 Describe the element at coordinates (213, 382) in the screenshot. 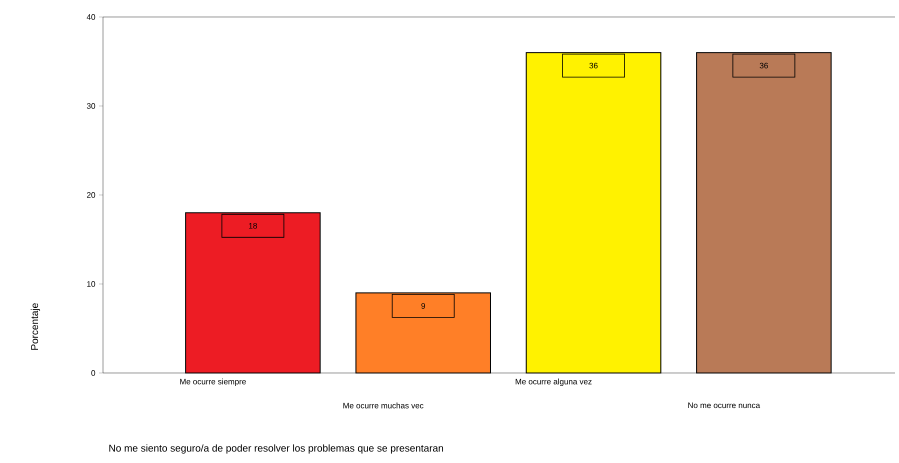

I see `x-tick-label: Me ocurre siempre` at that location.